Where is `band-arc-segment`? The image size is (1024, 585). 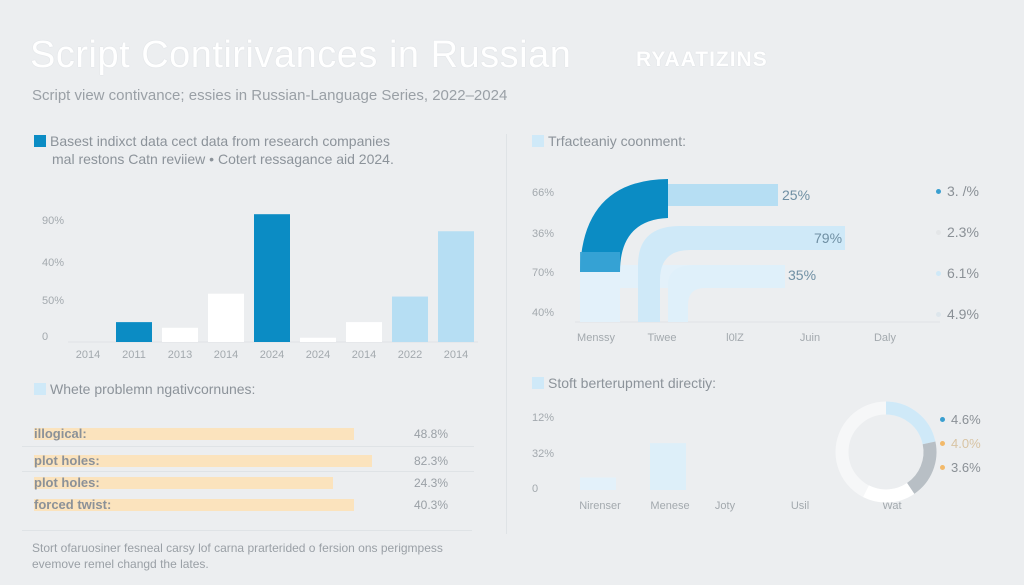
band-arc-segment is located at coordinates (600, 262).